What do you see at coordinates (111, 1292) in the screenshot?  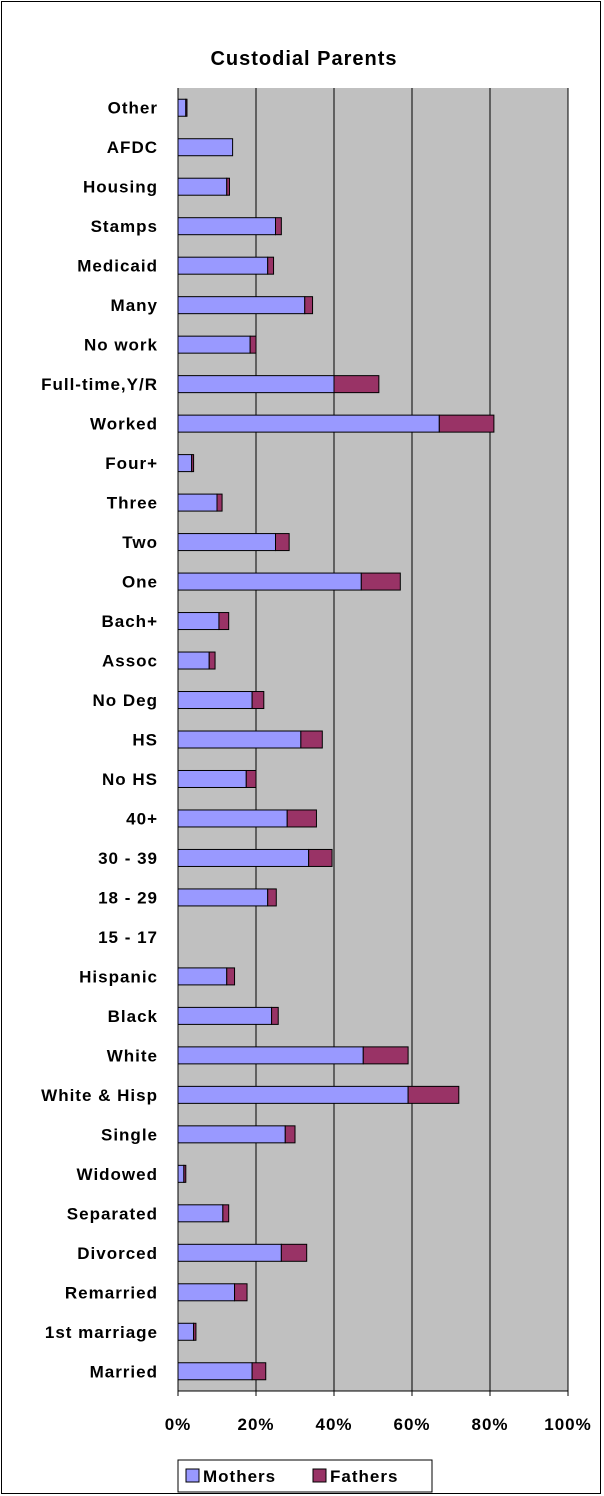 I see `category-label: Remarried` at bounding box center [111, 1292].